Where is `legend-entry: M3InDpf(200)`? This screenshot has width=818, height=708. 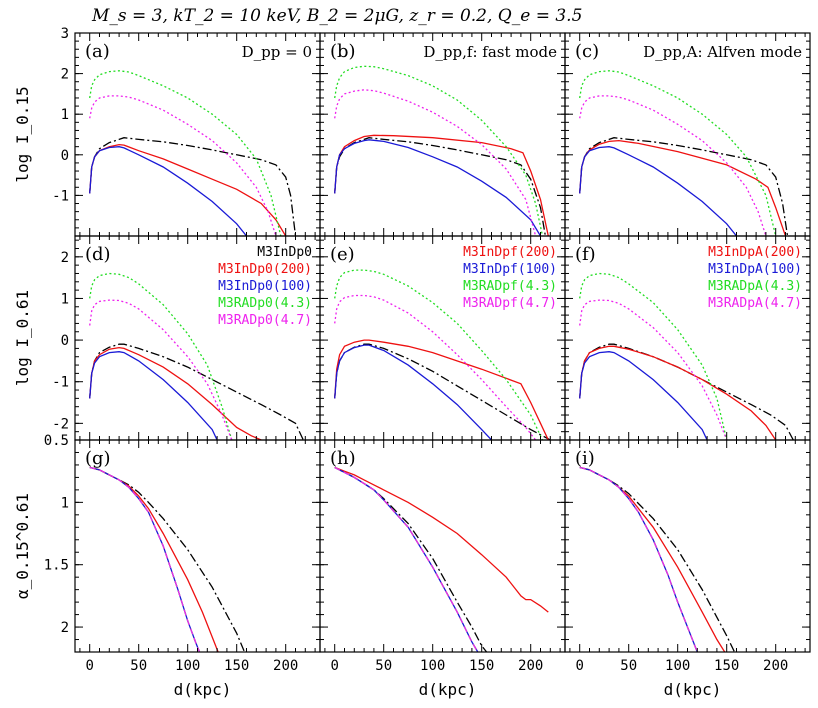 legend-entry: M3InDpf(200) is located at coordinates (510, 252).